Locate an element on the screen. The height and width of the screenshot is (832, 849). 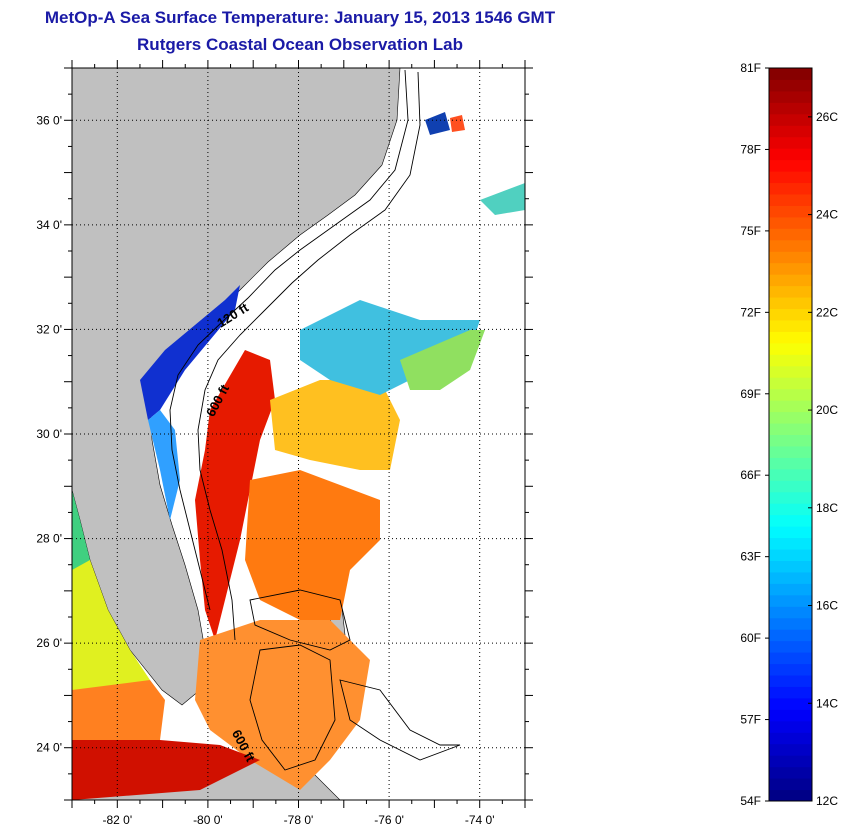
colorbar-c-label: 26C is located at coordinates (827, 117).